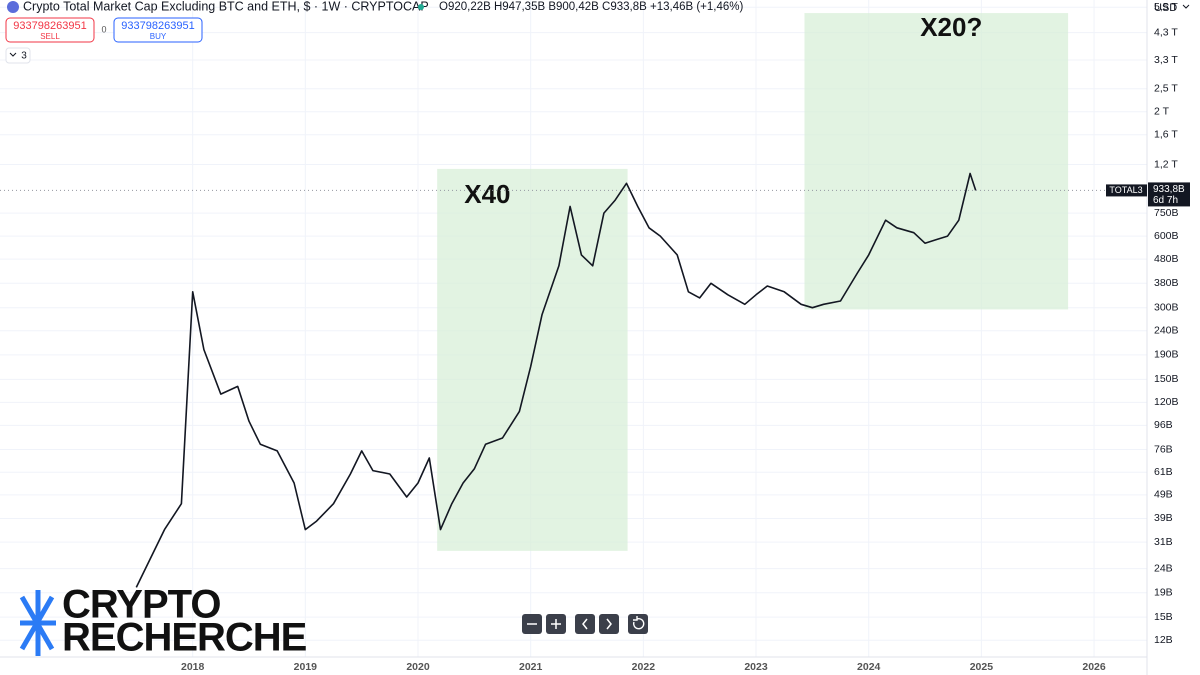 This screenshot has height=675, width=1200. I want to click on y-tick-label: 2 T, so click(1162, 112).